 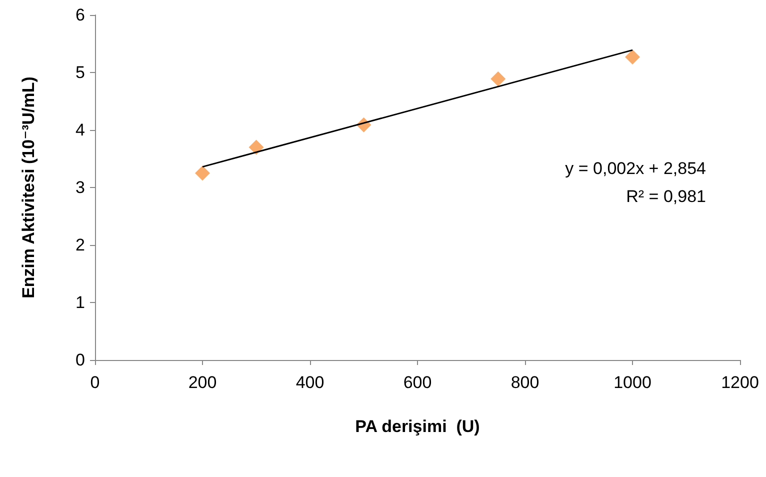 What do you see at coordinates (633, 382) in the screenshot?
I see `x-tick-label: 1000` at bounding box center [633, 382].